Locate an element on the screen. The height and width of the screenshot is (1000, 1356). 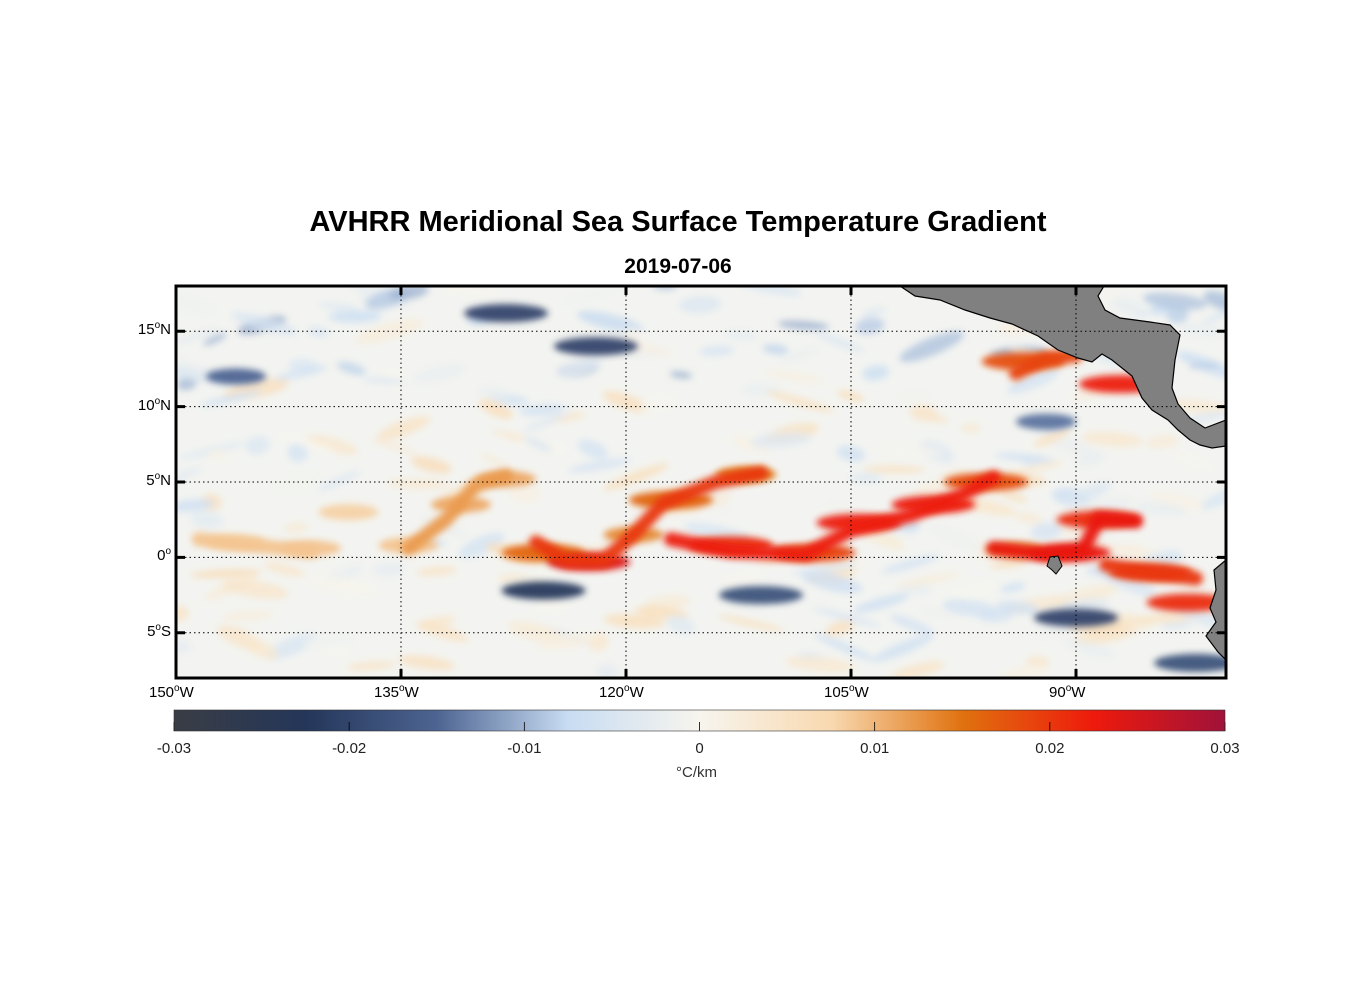
colorbar-tick-label: 0 is located at coordinates (699, 748).